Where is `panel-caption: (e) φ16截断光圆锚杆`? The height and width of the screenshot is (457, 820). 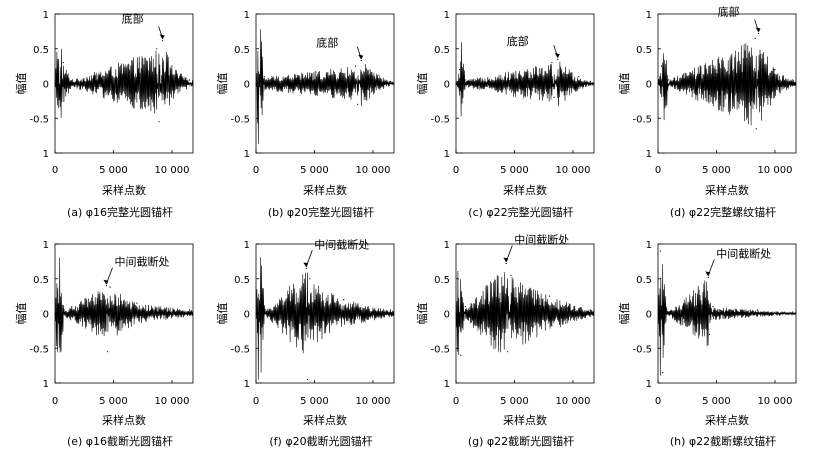 panel-caption: (e) φ16截断光圆锚杆 is located at coordinates (120, 441).